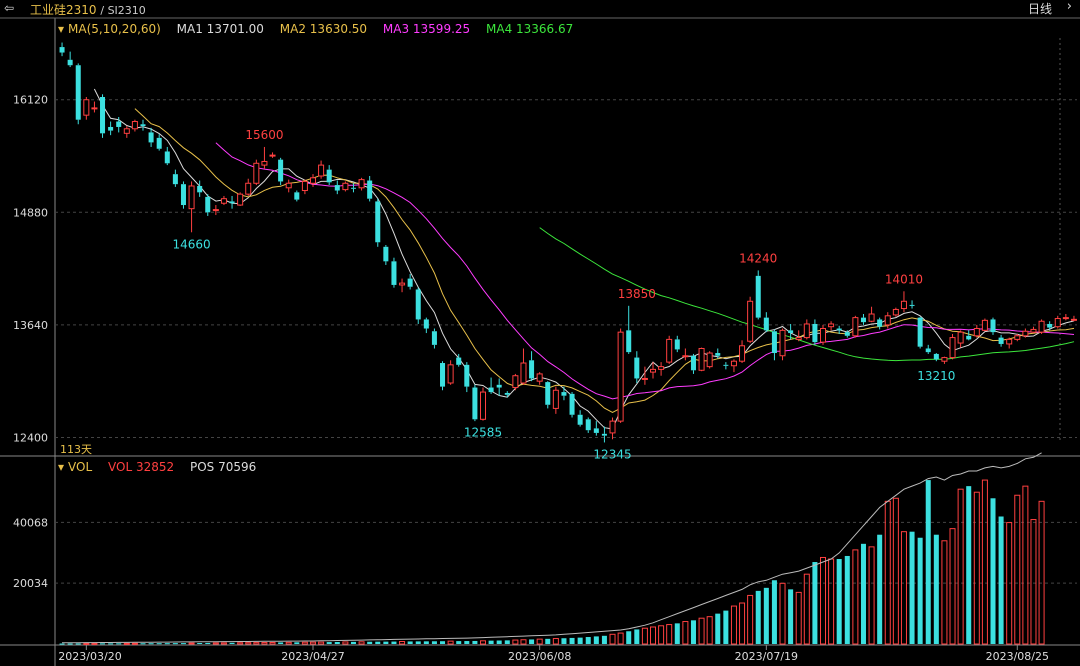  What do you see at coordinates (123, 10) in the screenshot?
I see `instrument-code: / SI2310` at bounding box center [123, 10].